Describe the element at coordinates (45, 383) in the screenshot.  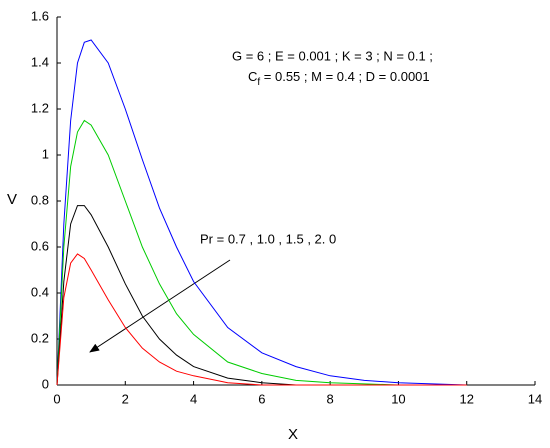
I see `y-tick-label: 0` at that location.